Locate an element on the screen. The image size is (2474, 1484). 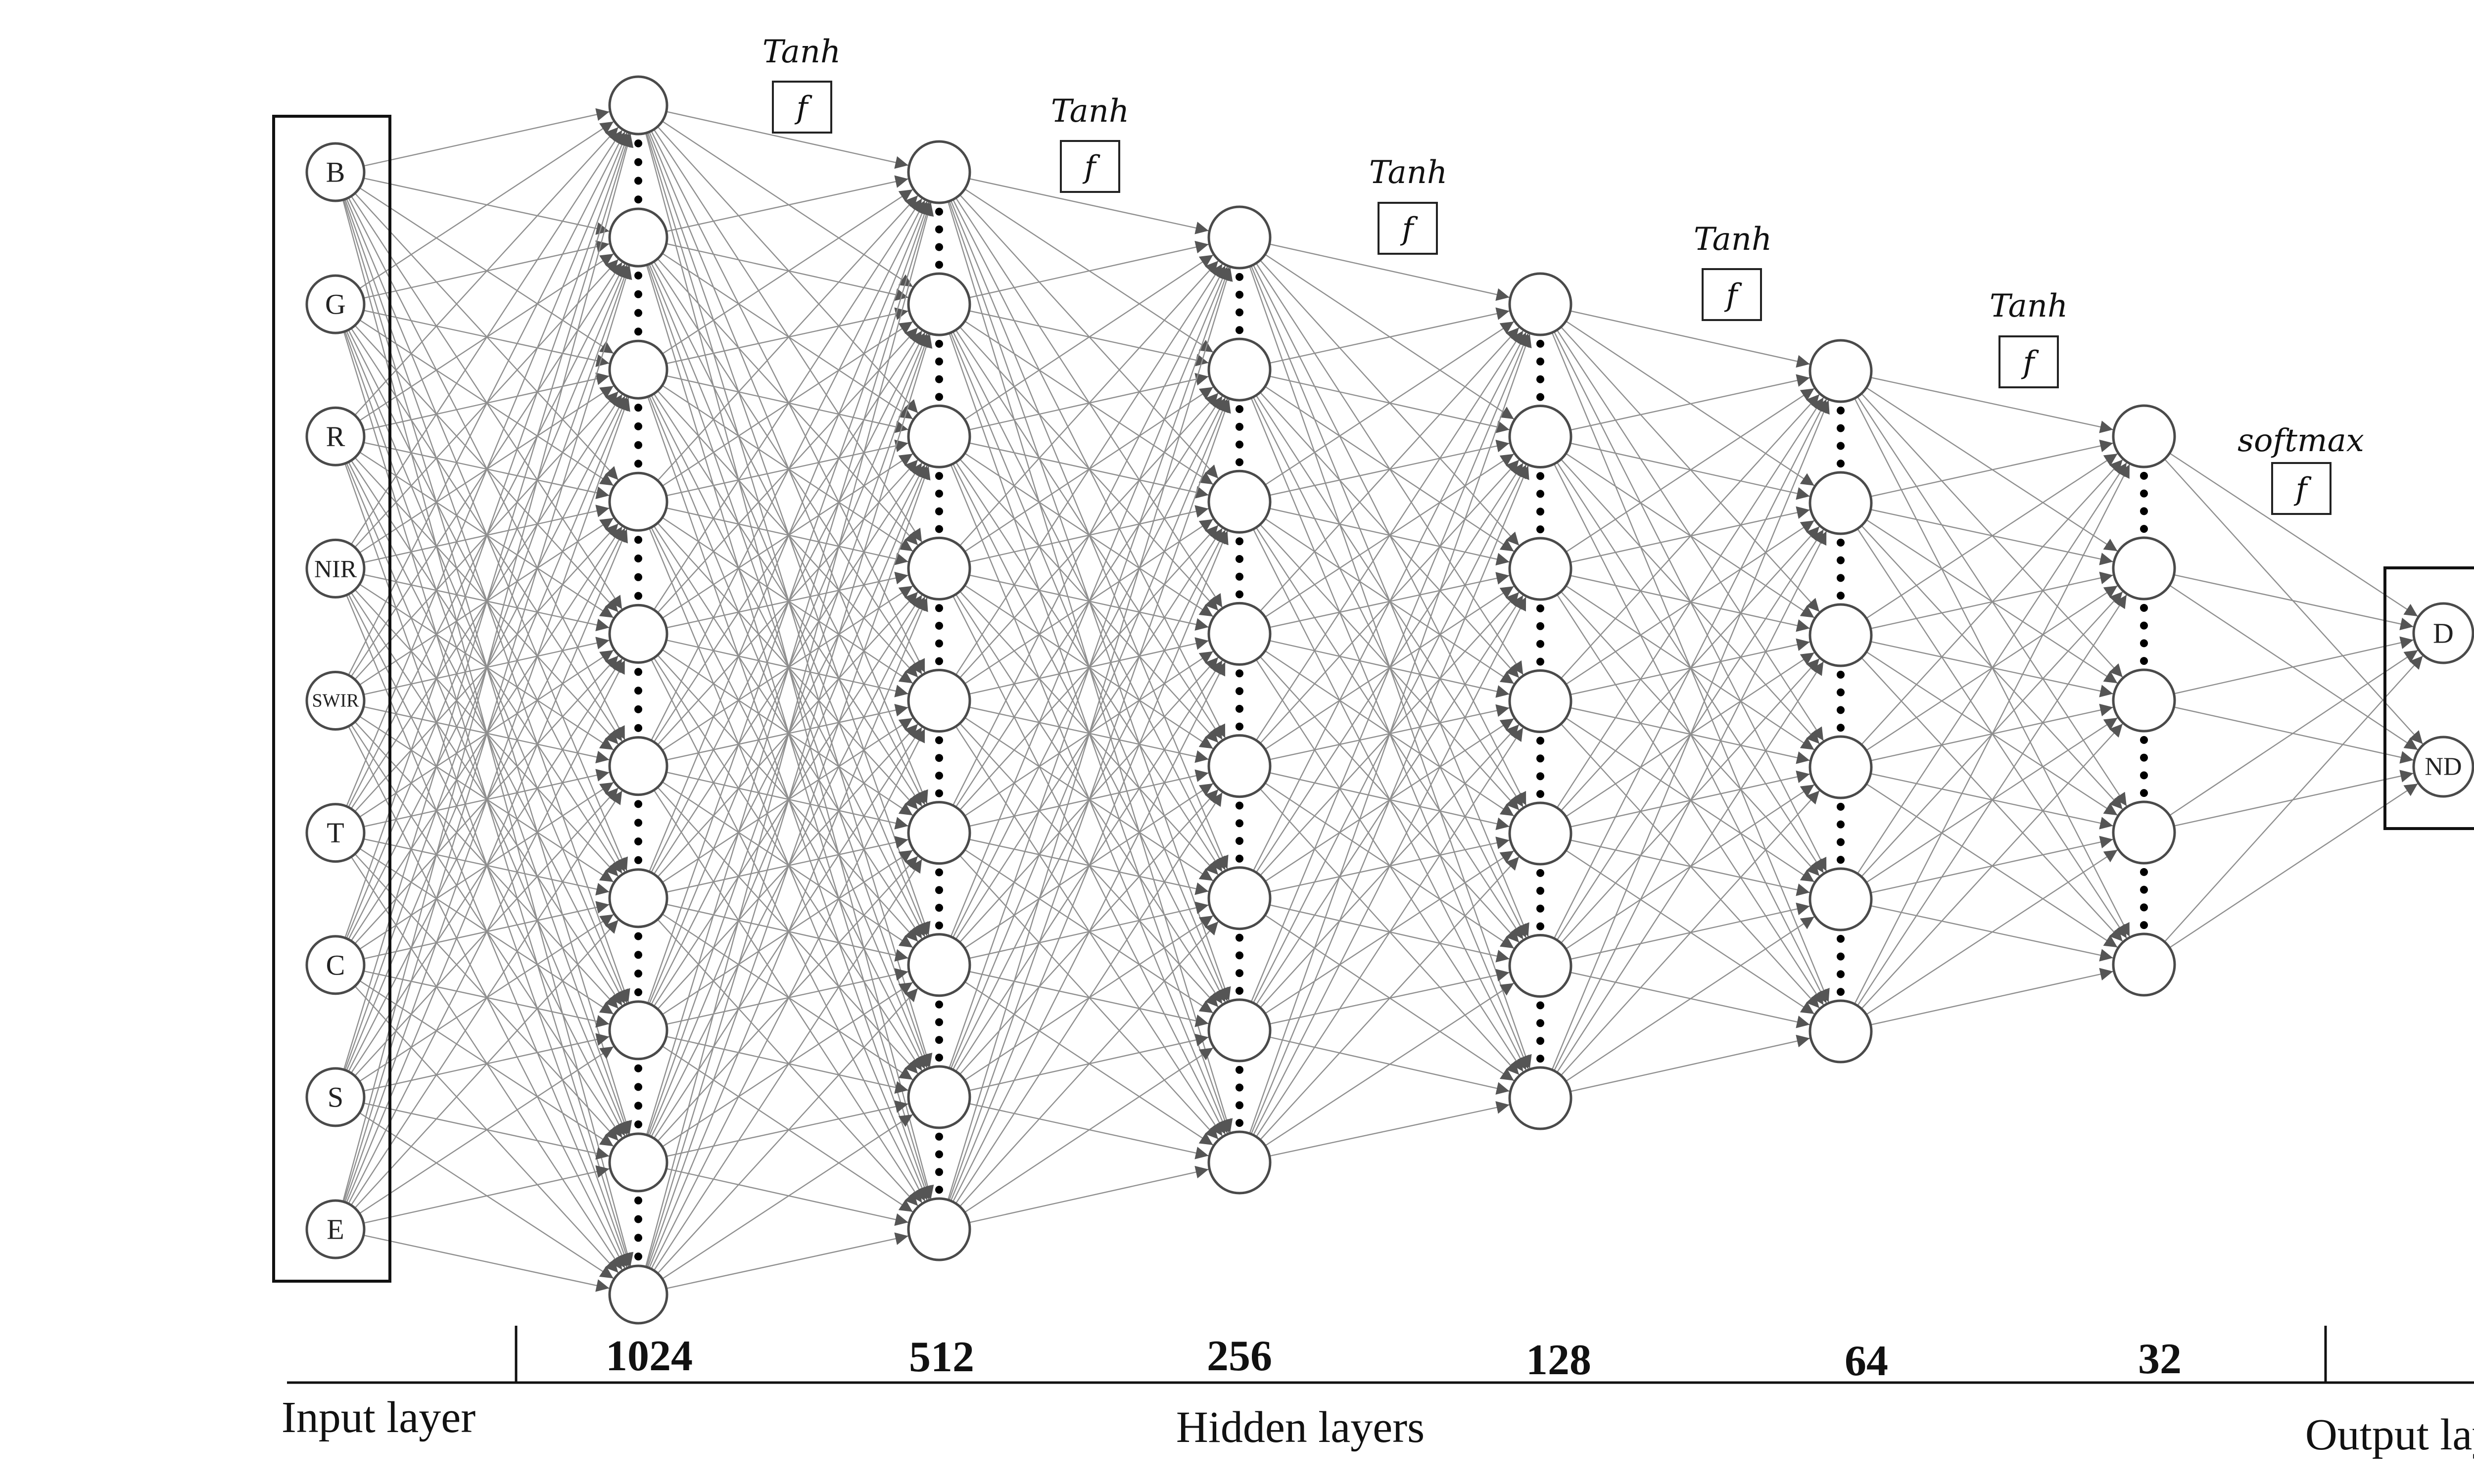
input-node: E is located at coordinates (335, 1229).